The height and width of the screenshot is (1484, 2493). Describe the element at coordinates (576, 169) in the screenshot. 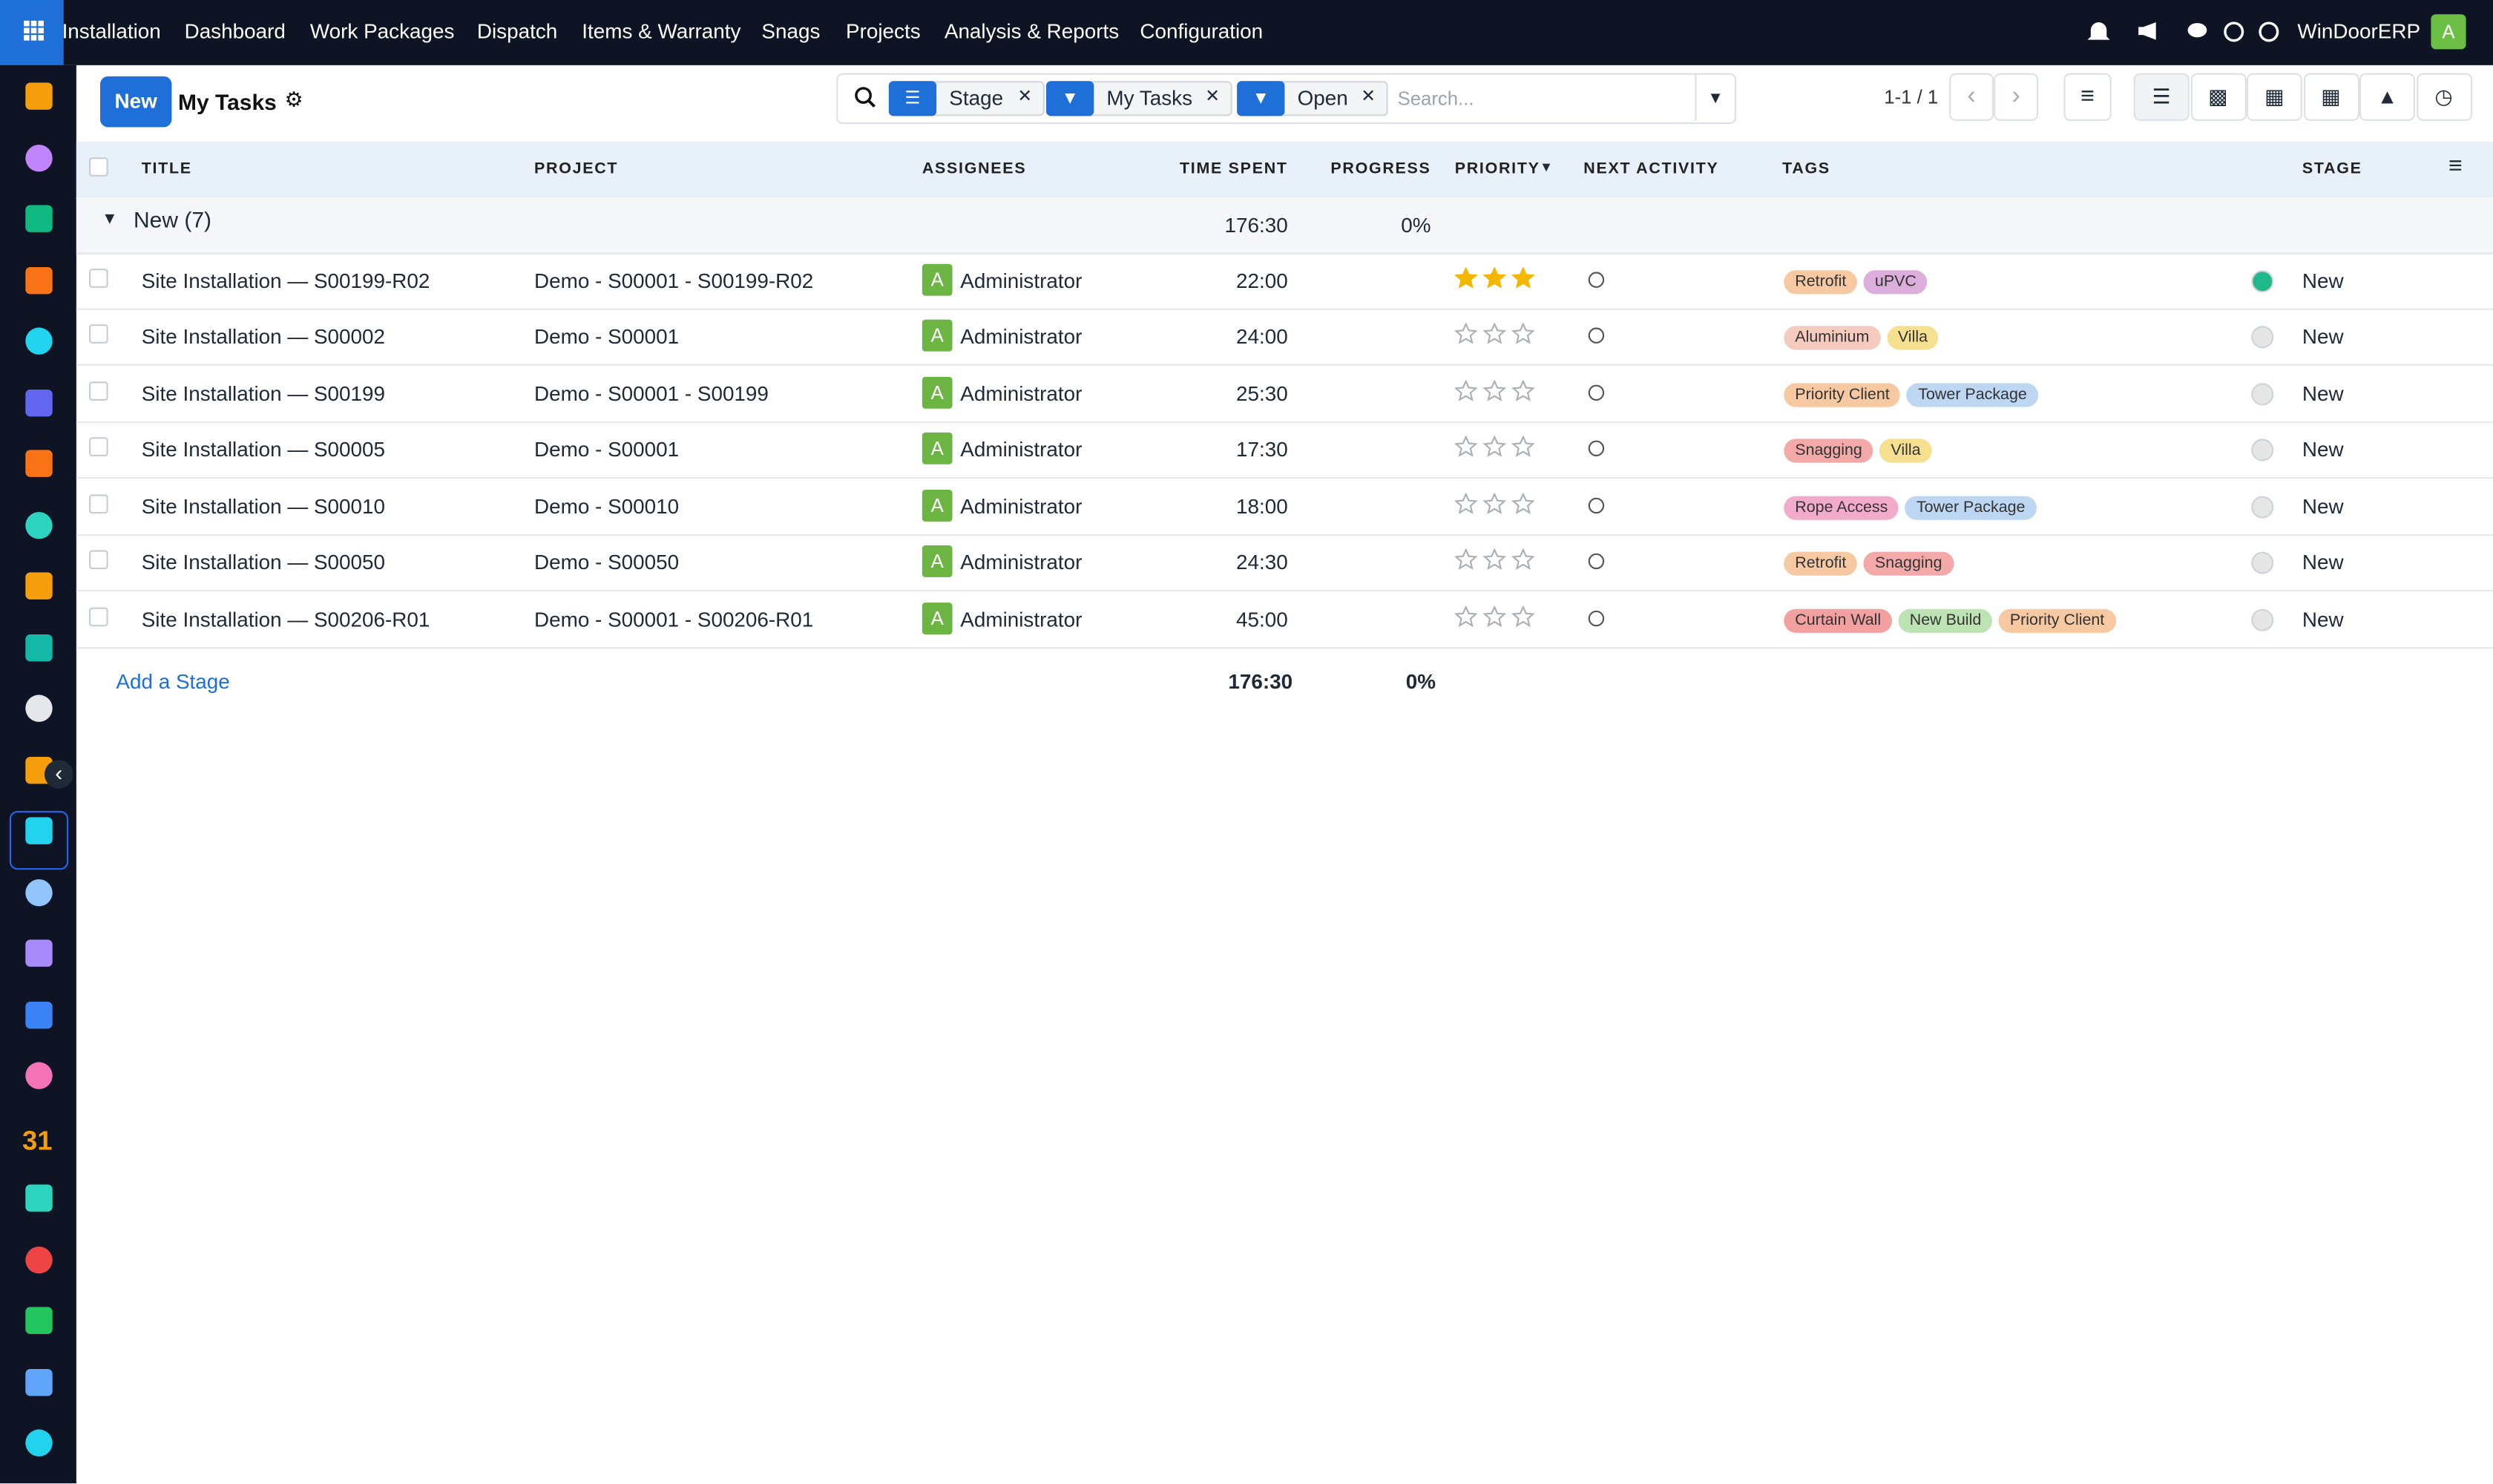

I see `column-header: PROJECT` at that location.